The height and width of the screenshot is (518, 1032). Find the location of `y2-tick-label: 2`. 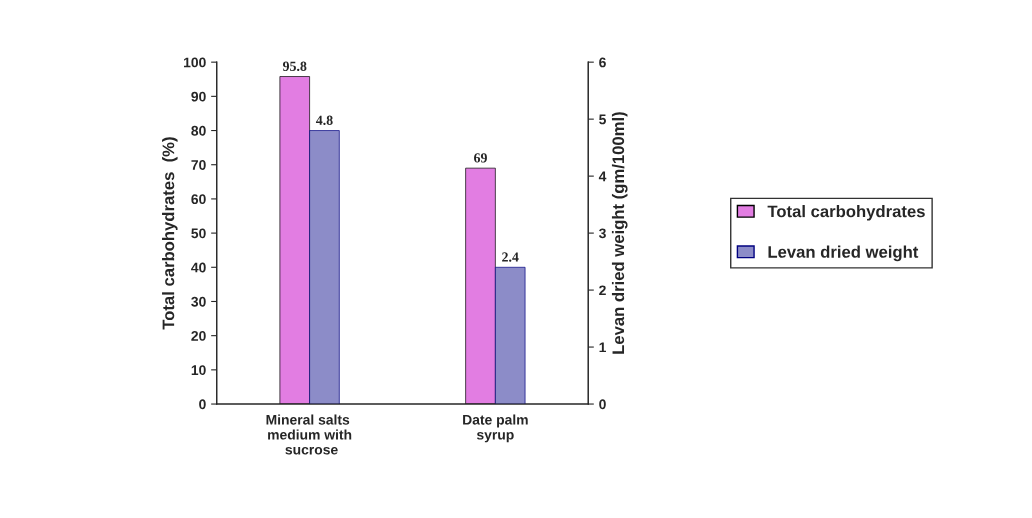

y2-tick-label: 2 is located at coordinates (602, 290).